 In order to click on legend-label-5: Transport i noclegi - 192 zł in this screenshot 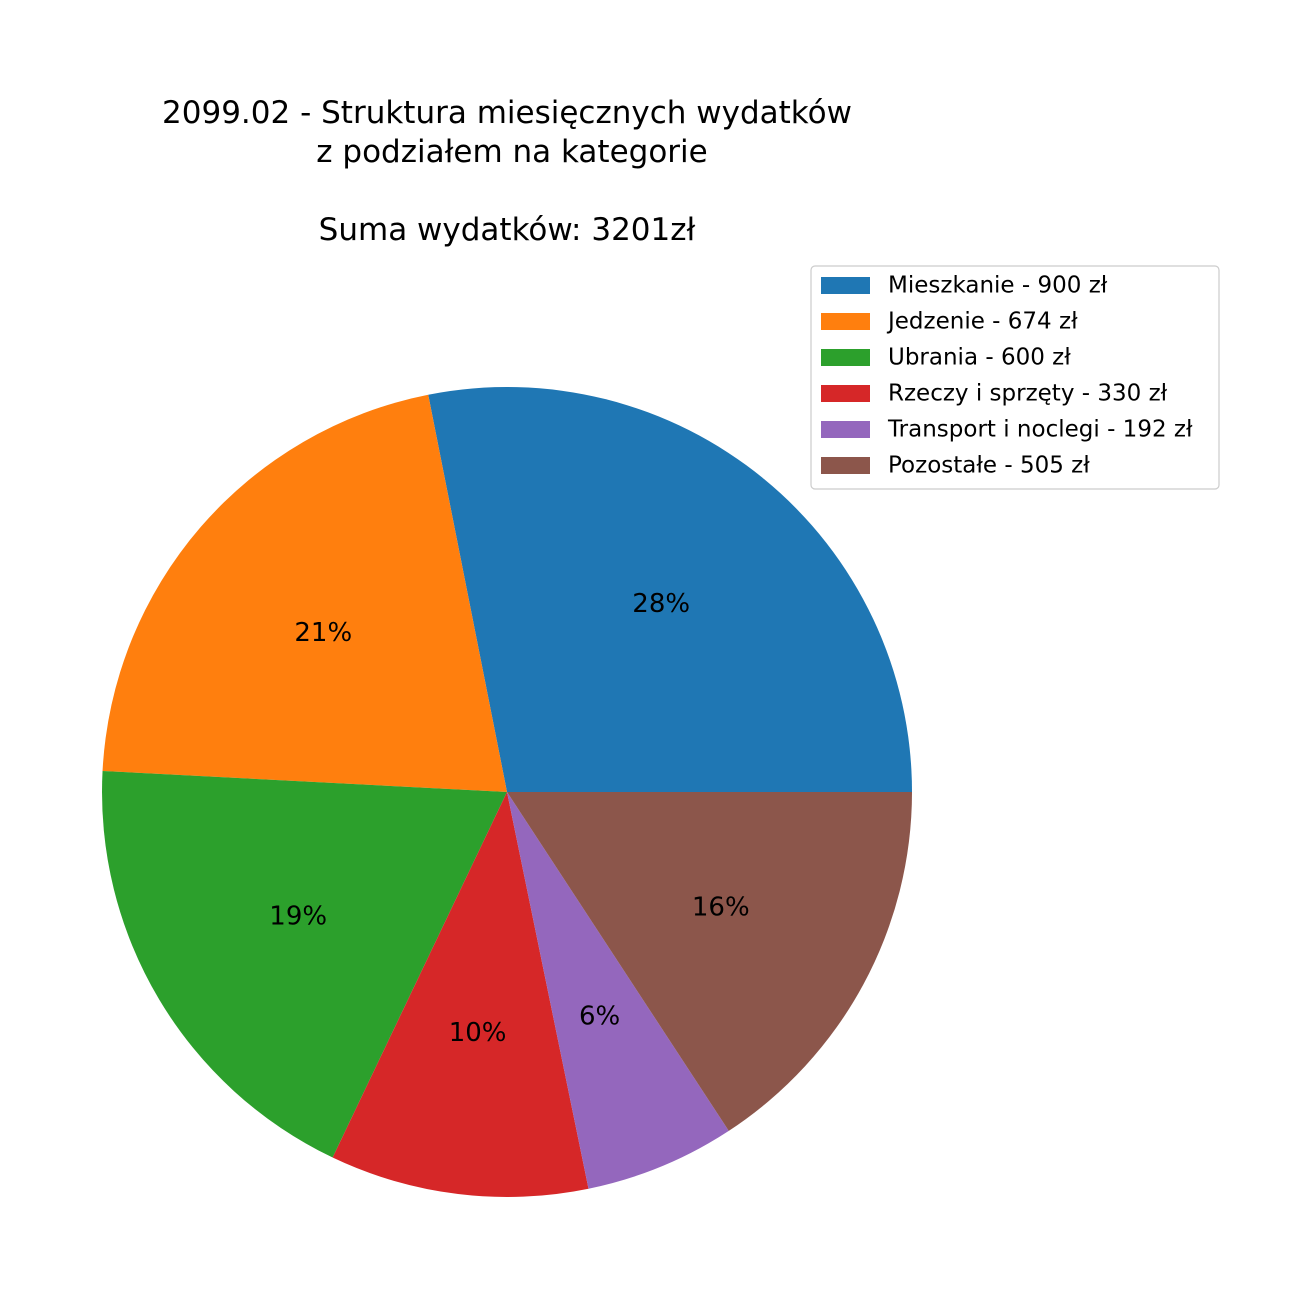, I will do `click(1040, 430)`.